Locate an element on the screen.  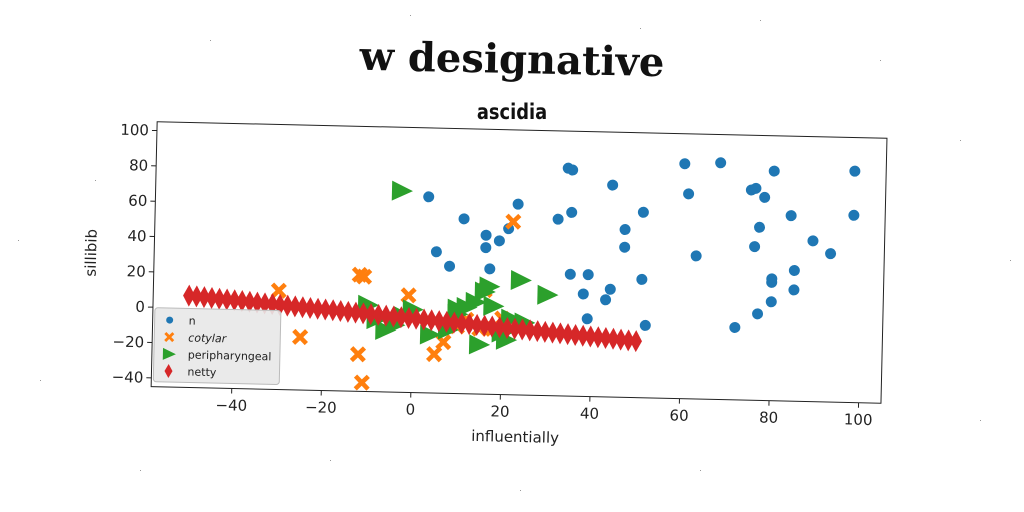
y-axis: −40 −20 0 20 40 60 80 100 is located at coordinates (134, 254).